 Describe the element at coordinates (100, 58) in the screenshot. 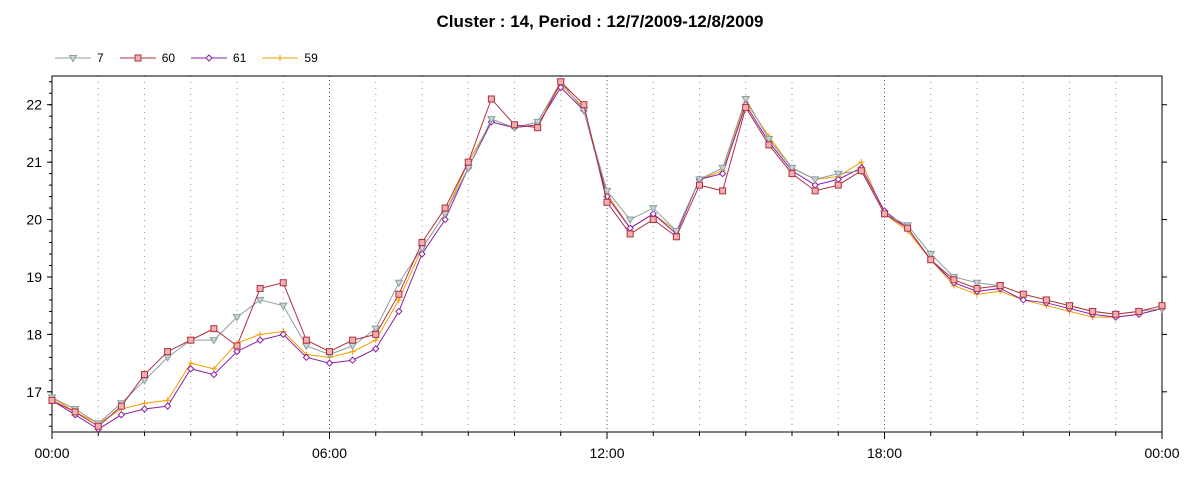

I see `legend-label: 7` at that location.